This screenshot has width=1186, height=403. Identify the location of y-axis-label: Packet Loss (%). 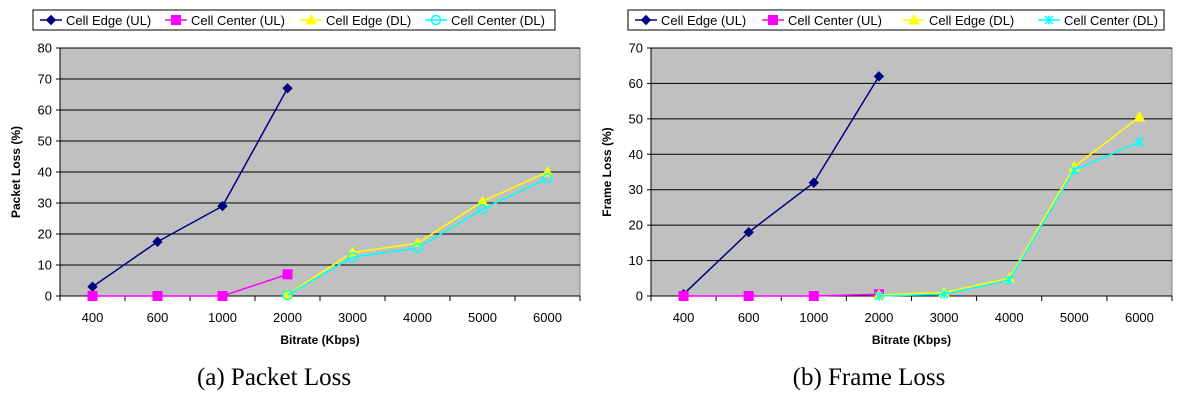
(16, 172).